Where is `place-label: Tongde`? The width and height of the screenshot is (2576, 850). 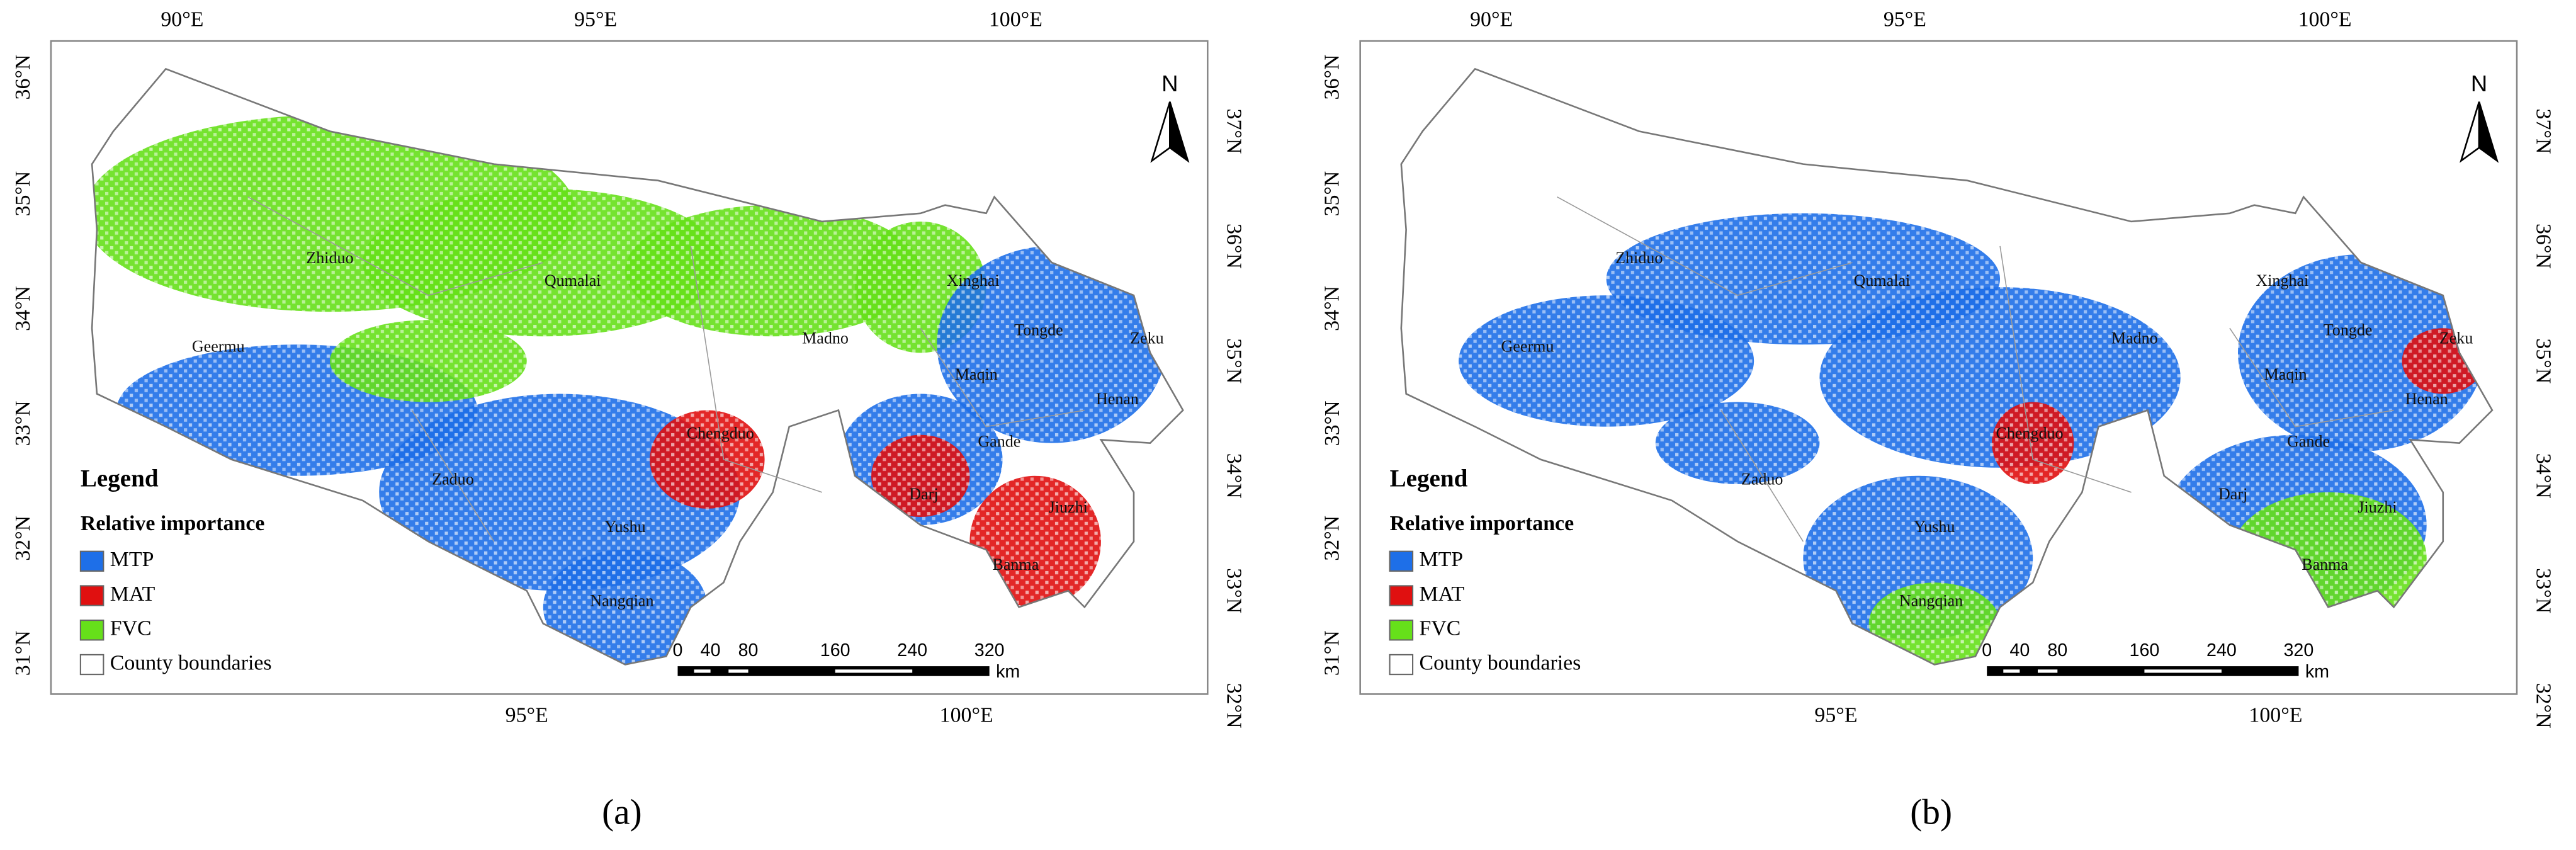
place-label: Tongde is located at coordinates (2348, 329).